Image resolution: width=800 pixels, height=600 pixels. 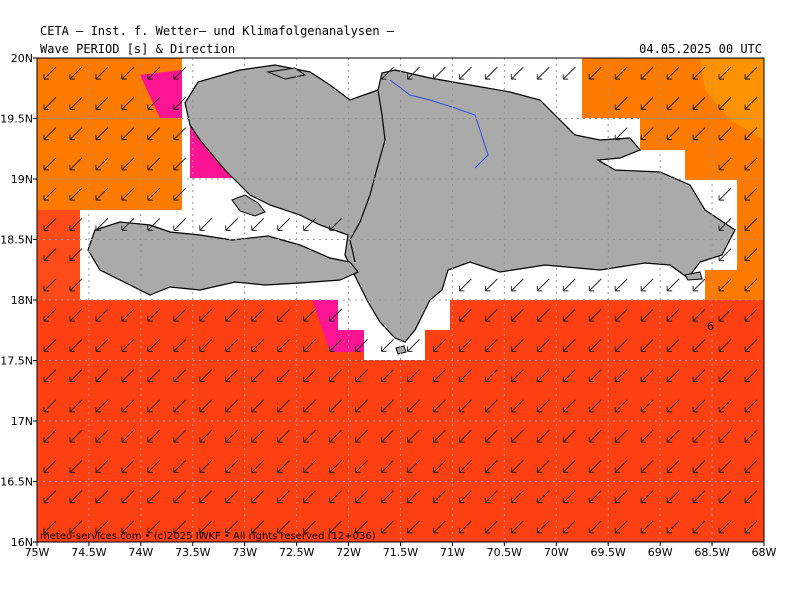 I want to click on lon-tick-label: 75W, so click(x=37, y=552).